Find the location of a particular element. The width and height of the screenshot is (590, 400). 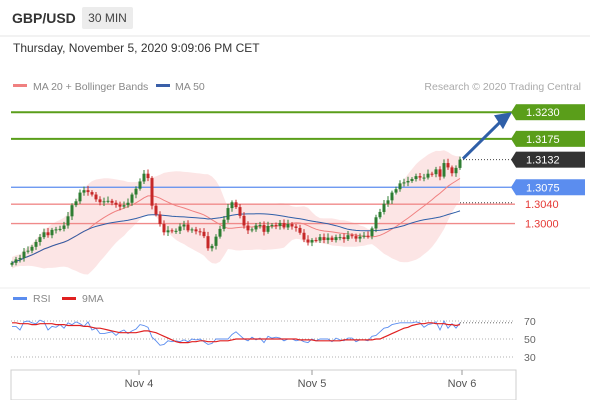

forecast-arrow-head is located at coordinates (503, 121).